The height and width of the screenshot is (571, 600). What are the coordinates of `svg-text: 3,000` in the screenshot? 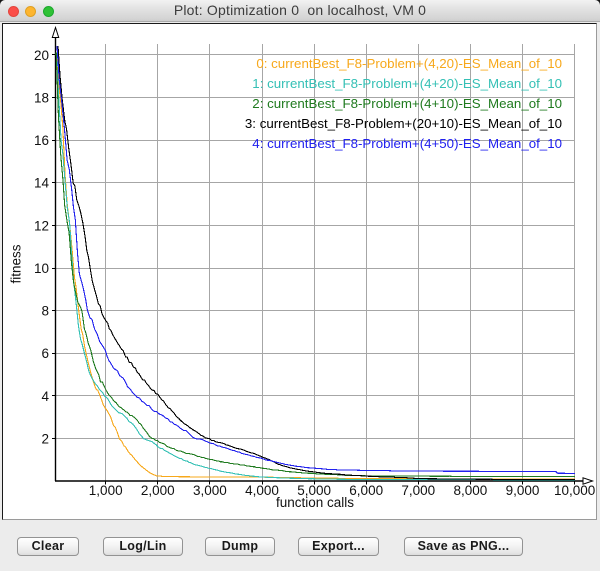 It's located at (210, 490).